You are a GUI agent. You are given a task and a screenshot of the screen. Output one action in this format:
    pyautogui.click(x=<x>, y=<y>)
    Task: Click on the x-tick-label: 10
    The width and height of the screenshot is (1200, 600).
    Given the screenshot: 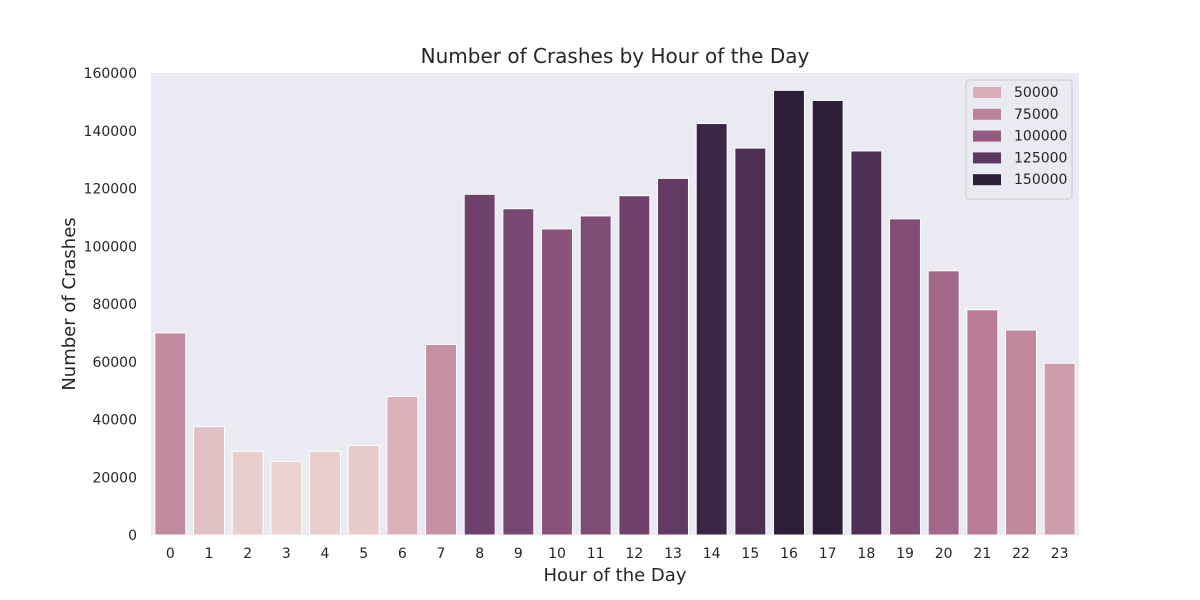 What is the action you would take?
    pyautogui.click(x=557, y=554)
    